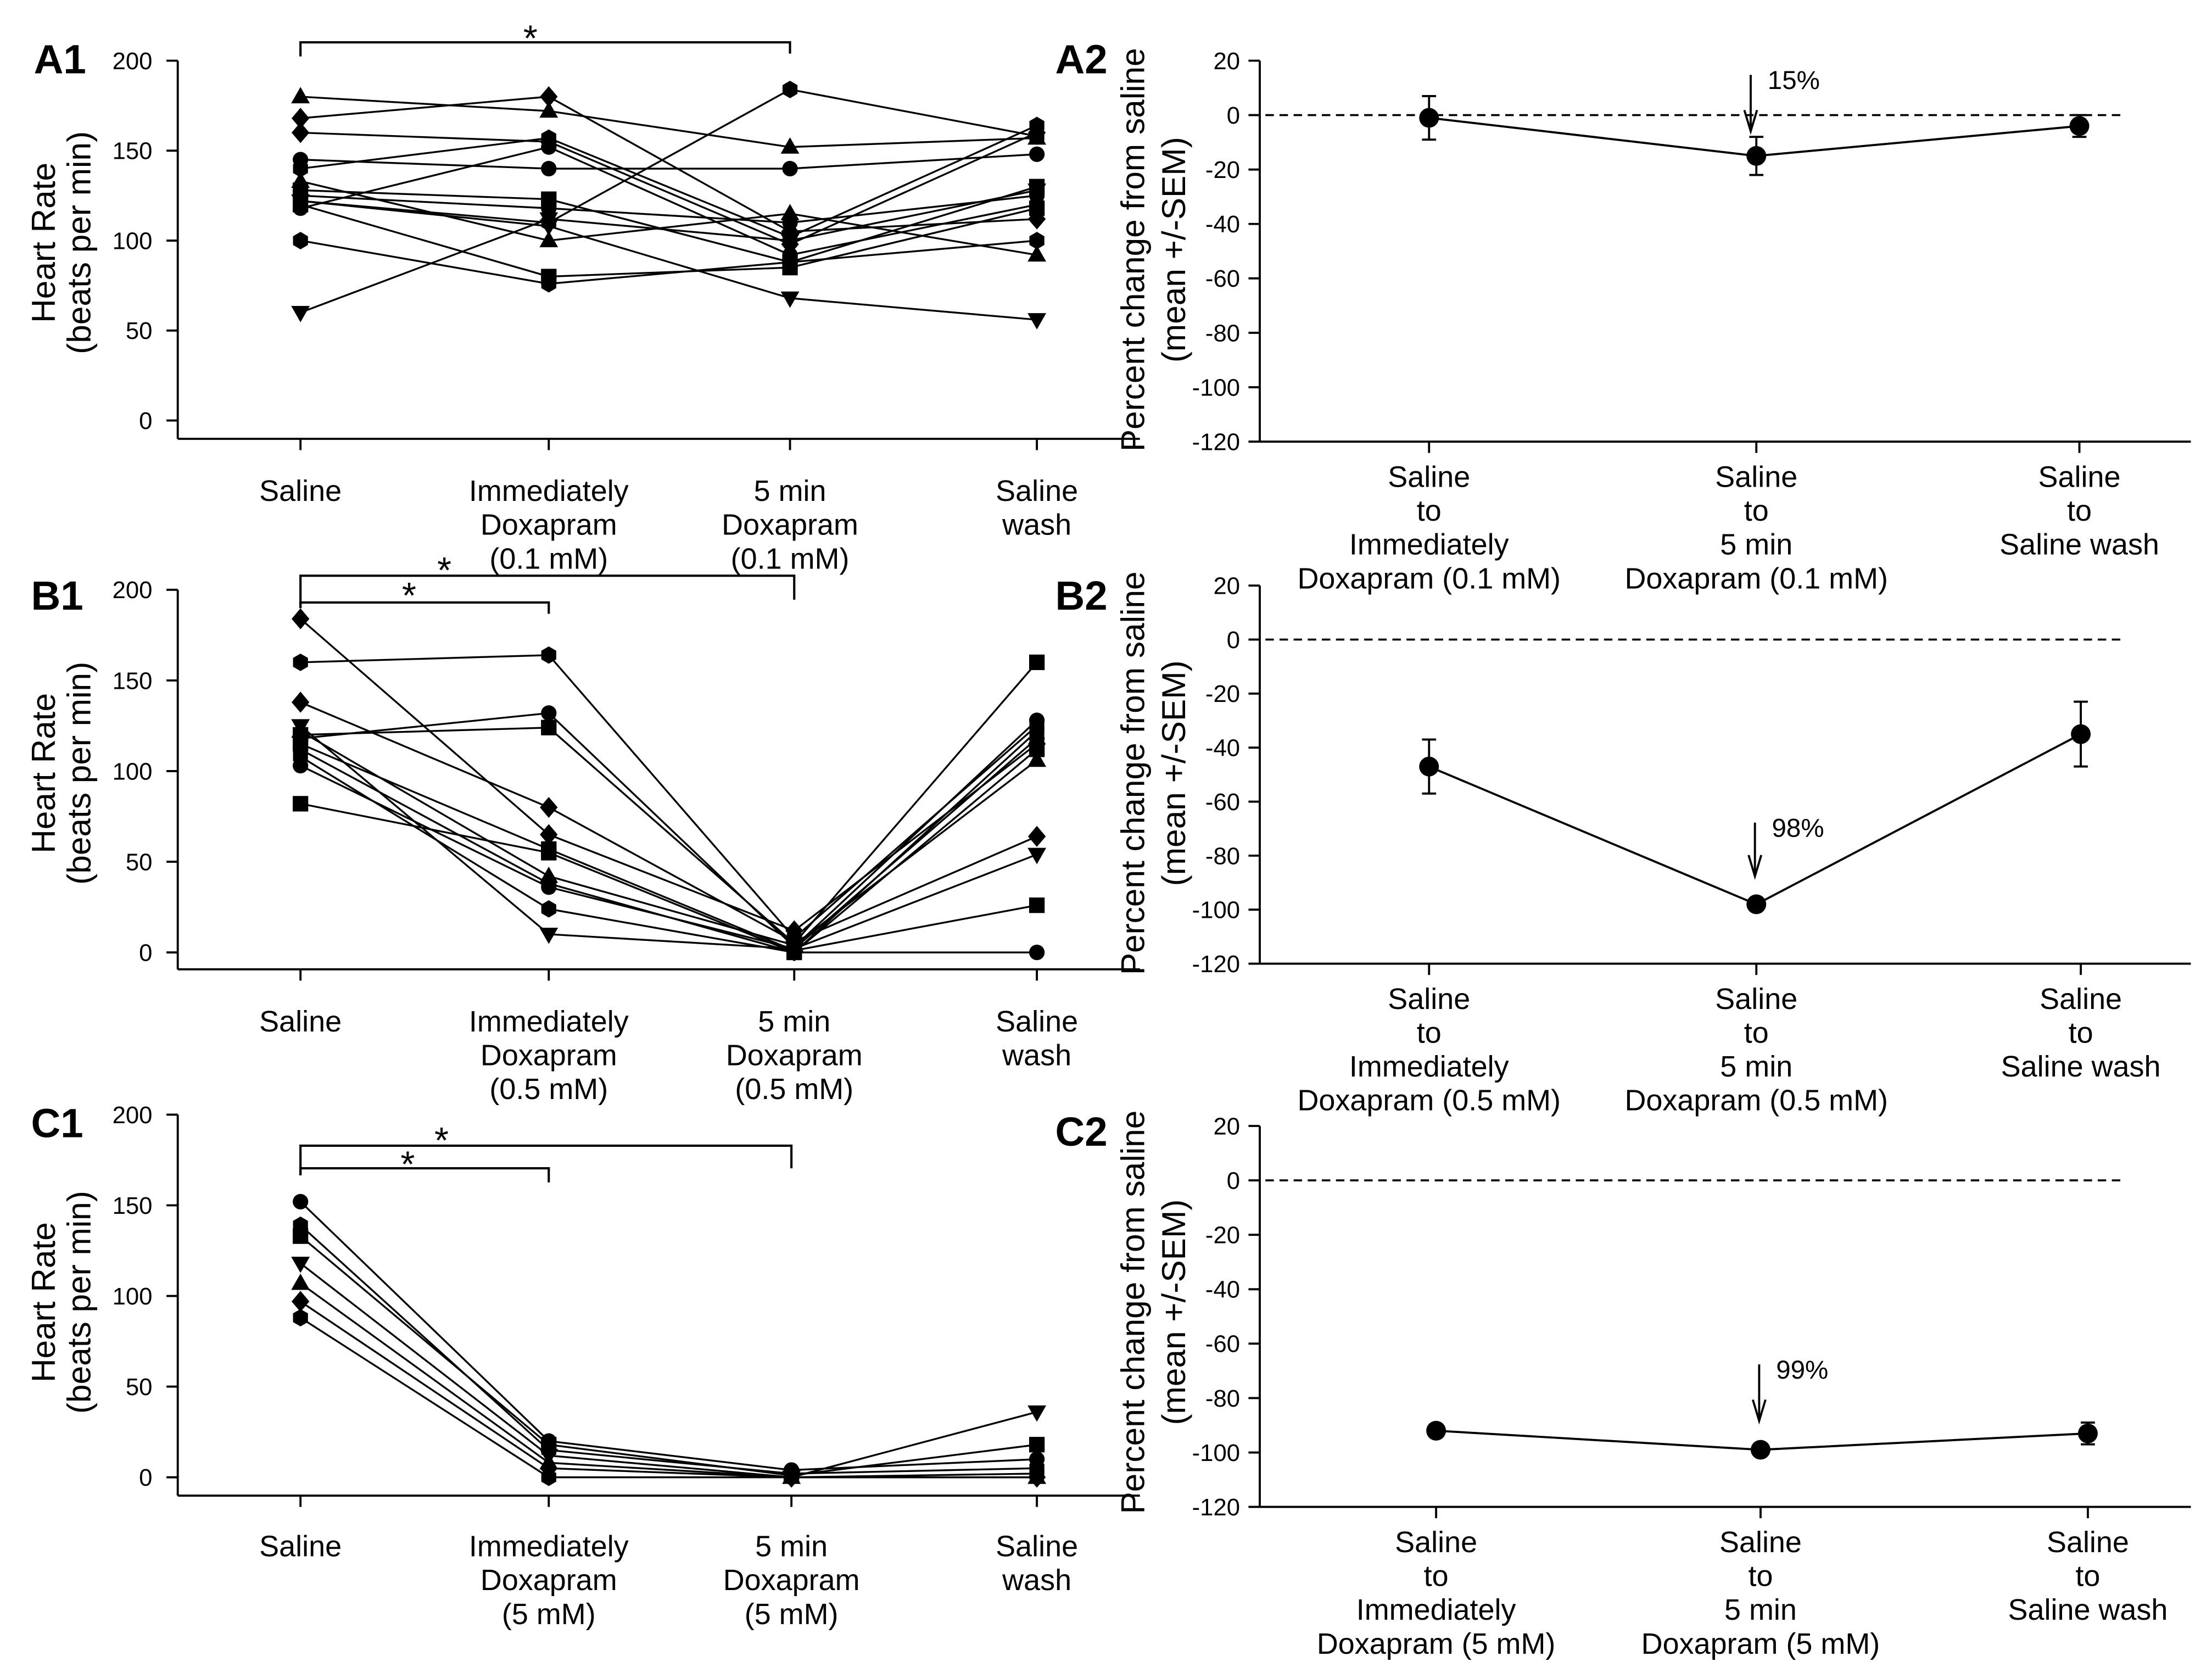 The image size is (2212, 1673). I want to click on b1-category-0-line-0: Saline, so click(300, 1021).